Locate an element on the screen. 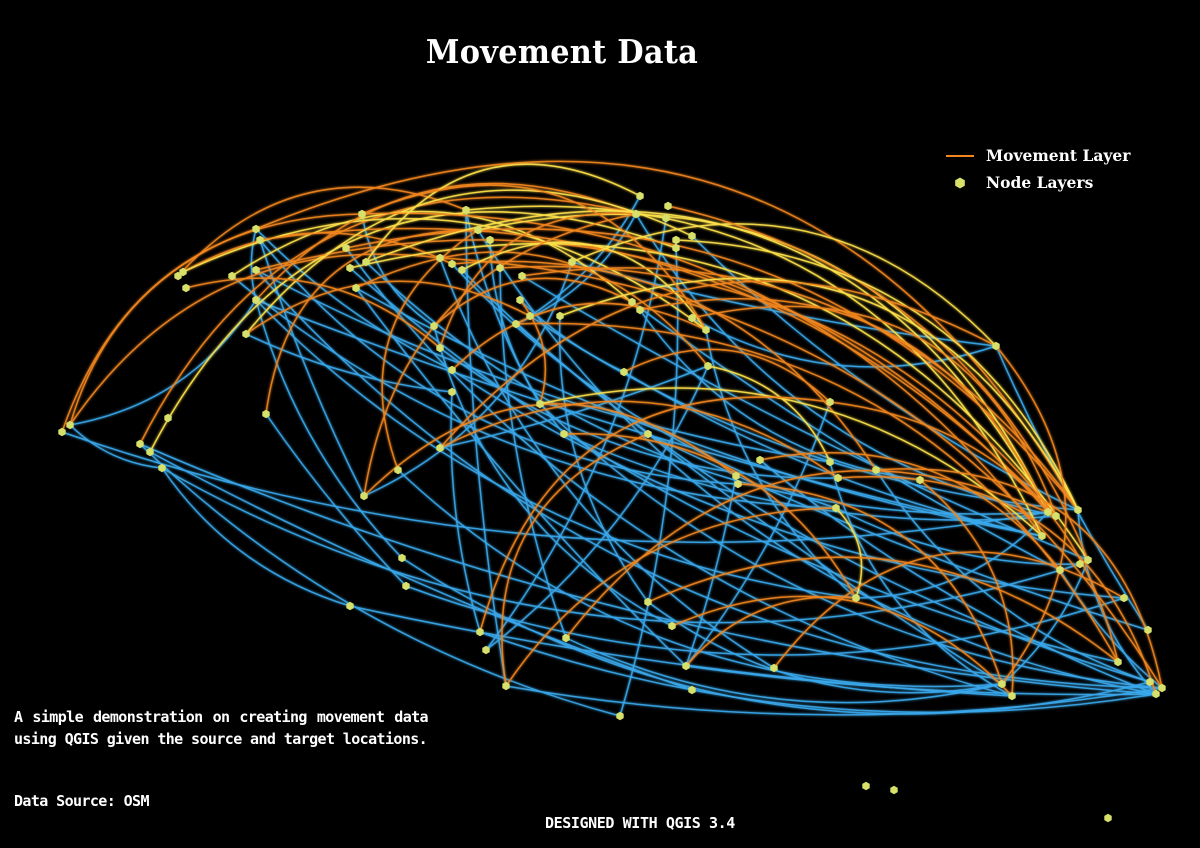 The height and width of the screenshot is (848, 1200). node-hexagon-icon is located at coordinates (960, 183).